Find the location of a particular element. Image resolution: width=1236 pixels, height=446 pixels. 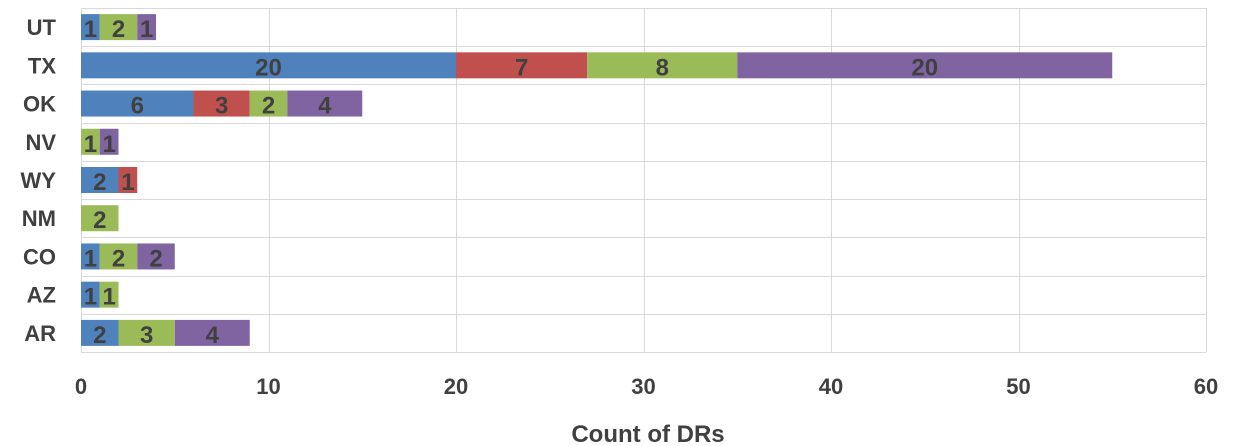

x-tick-label-60: 60 is located at coordinates (1206, 386).